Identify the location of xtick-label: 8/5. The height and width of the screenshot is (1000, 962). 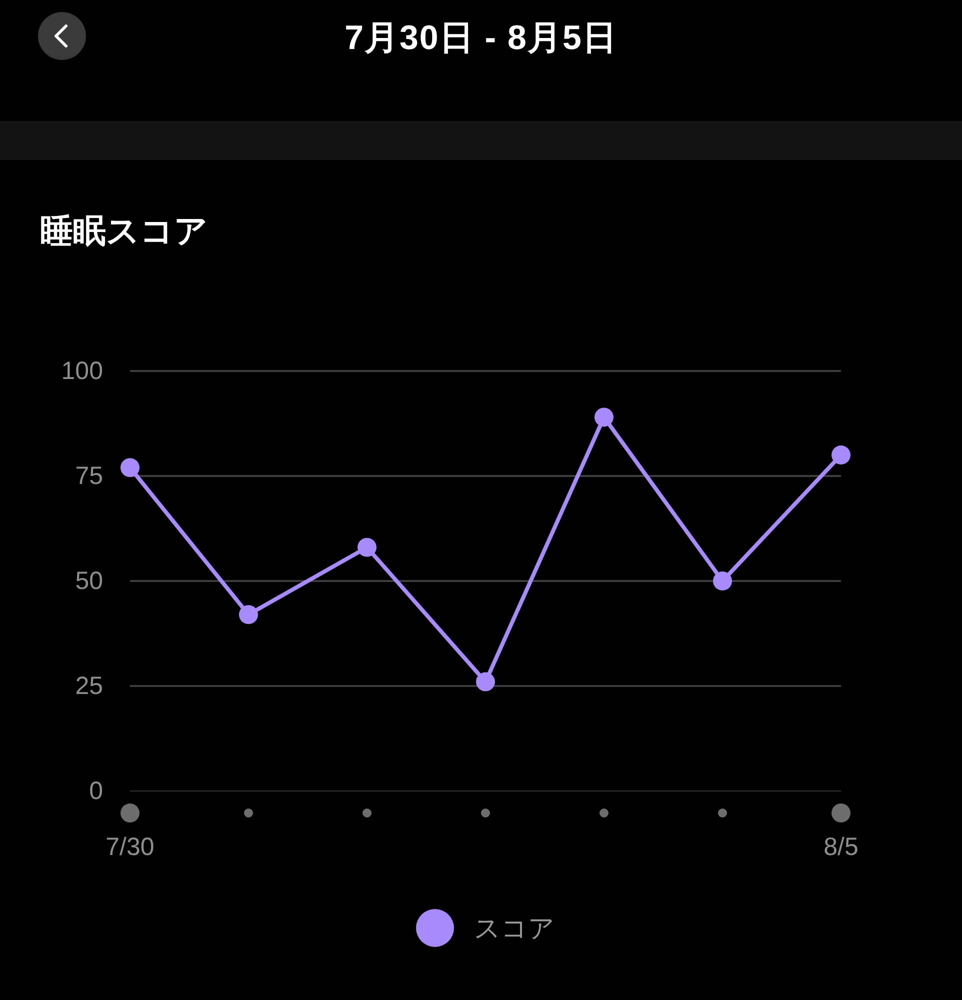
(841, 847).